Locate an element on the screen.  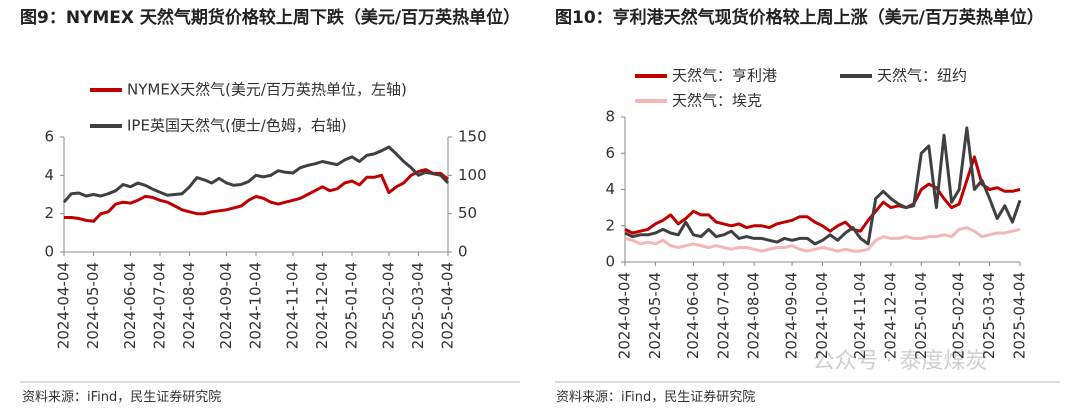
y2-tick-label: 100 is located at coordinates (472, 175).